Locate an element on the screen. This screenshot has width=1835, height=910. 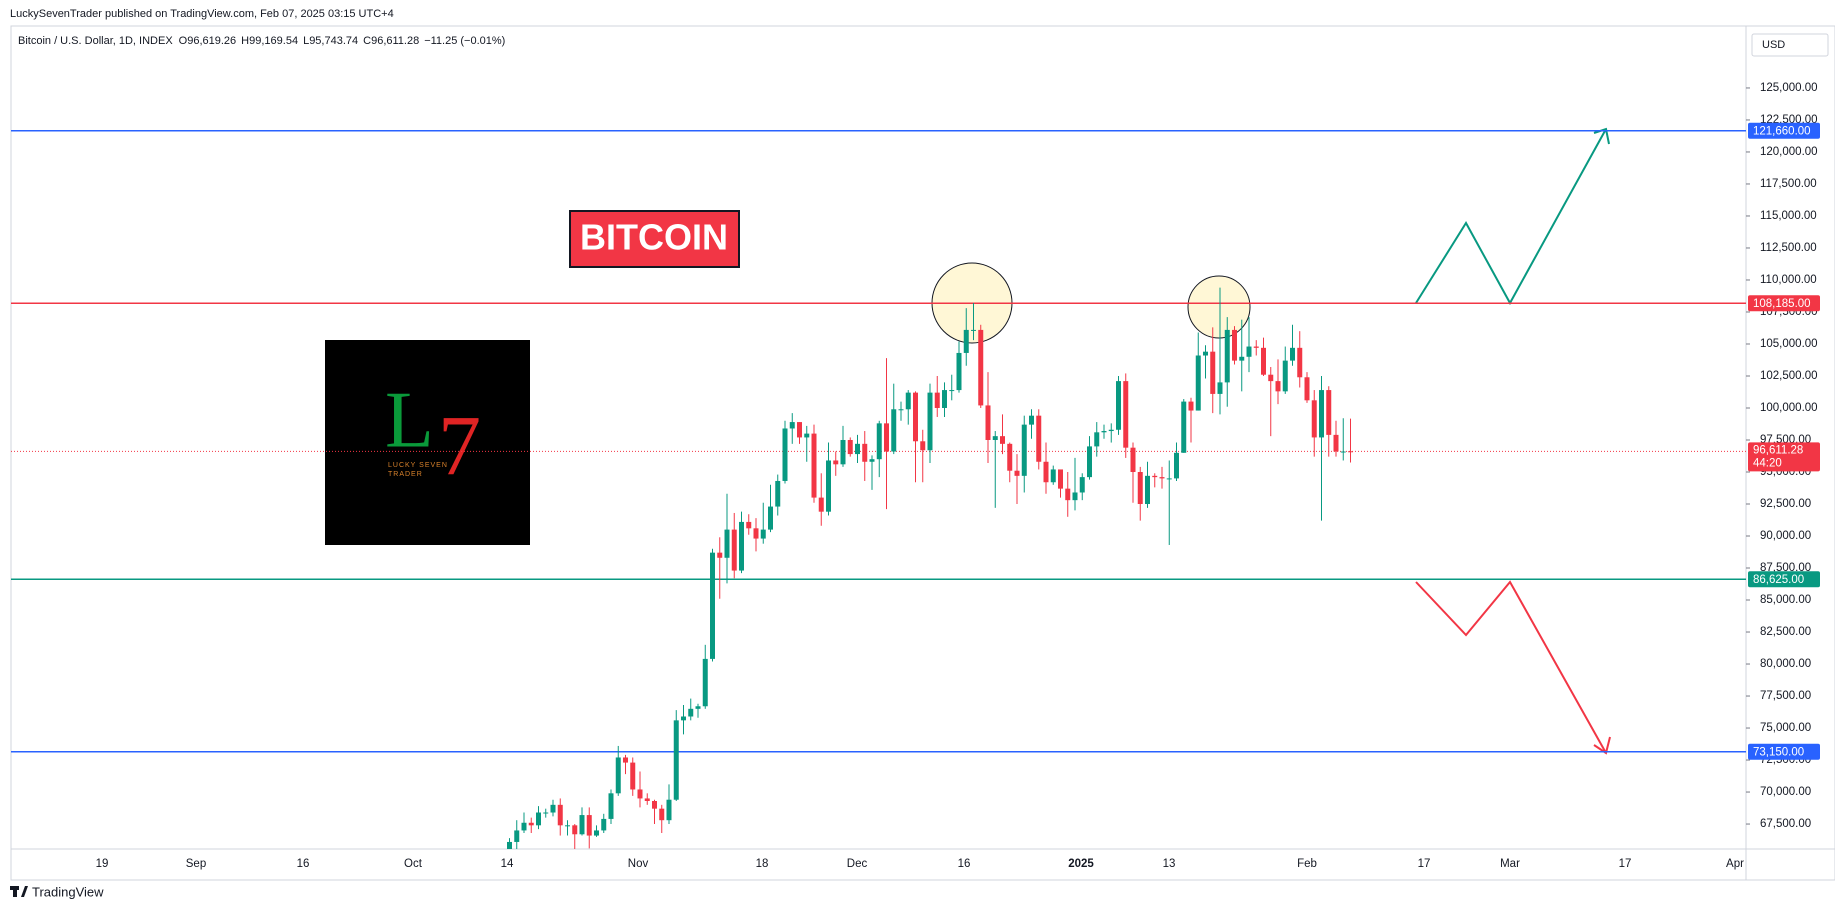
arrow-head is located at coordinates (1602, 745).